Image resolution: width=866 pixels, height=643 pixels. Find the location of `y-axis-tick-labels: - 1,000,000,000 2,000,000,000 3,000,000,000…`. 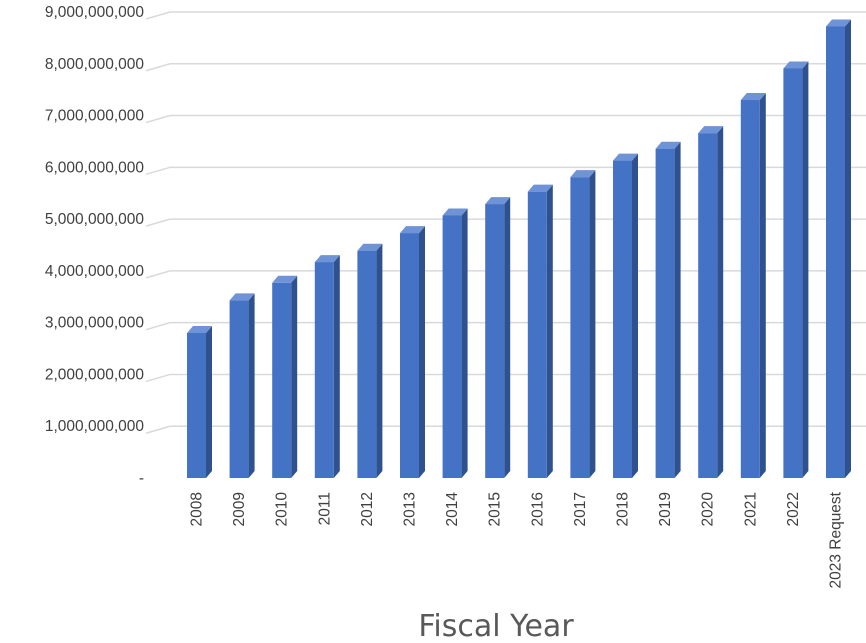

y-axis-tick-labels: - 1,000,000,000 2,000,000,000 3,000,000,000… is located at coordinates (95, 245).